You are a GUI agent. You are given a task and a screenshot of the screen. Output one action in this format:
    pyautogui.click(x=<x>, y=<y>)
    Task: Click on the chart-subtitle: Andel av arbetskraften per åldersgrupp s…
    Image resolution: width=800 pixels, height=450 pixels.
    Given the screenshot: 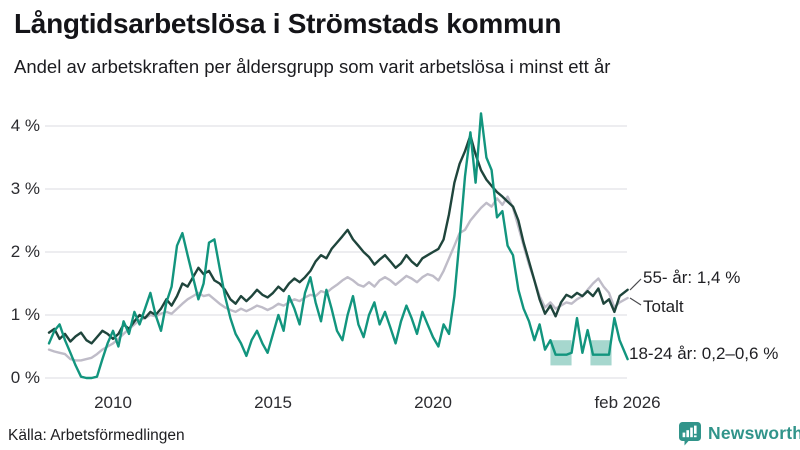 What is the action you would take?
    pyautogui.click(x=312, y=66)
    